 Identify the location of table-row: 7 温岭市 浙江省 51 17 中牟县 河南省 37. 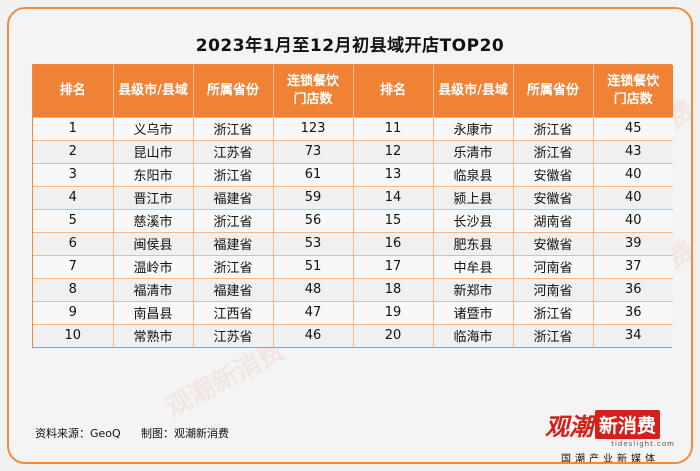
(353, 266).